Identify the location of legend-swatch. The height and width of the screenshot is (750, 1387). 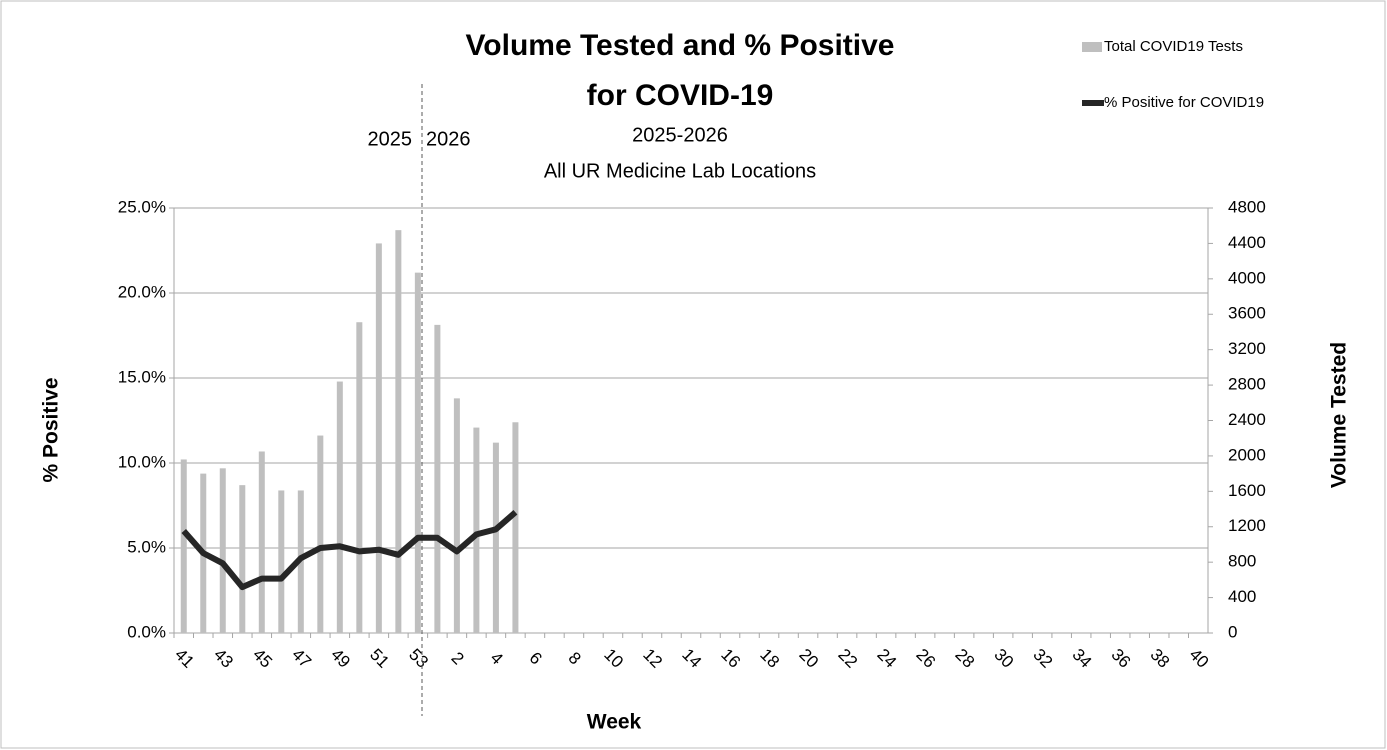
(1092, 47).